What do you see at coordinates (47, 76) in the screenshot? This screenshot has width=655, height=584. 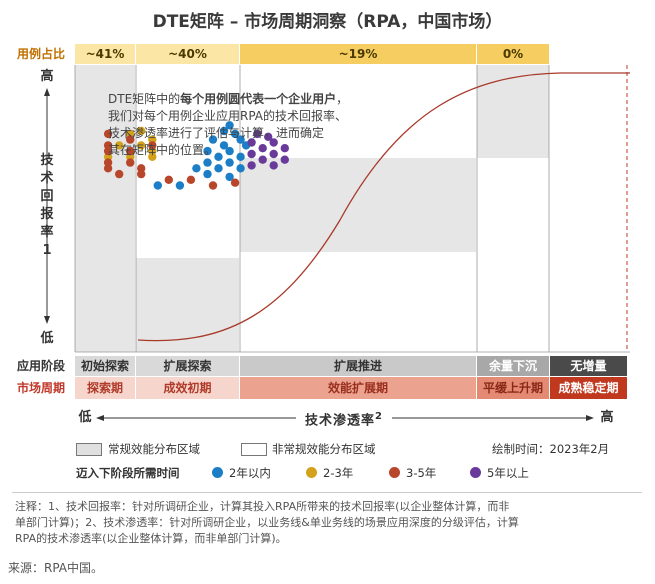 I see `y-axis-high: 高` at bounding box center [47, 76].